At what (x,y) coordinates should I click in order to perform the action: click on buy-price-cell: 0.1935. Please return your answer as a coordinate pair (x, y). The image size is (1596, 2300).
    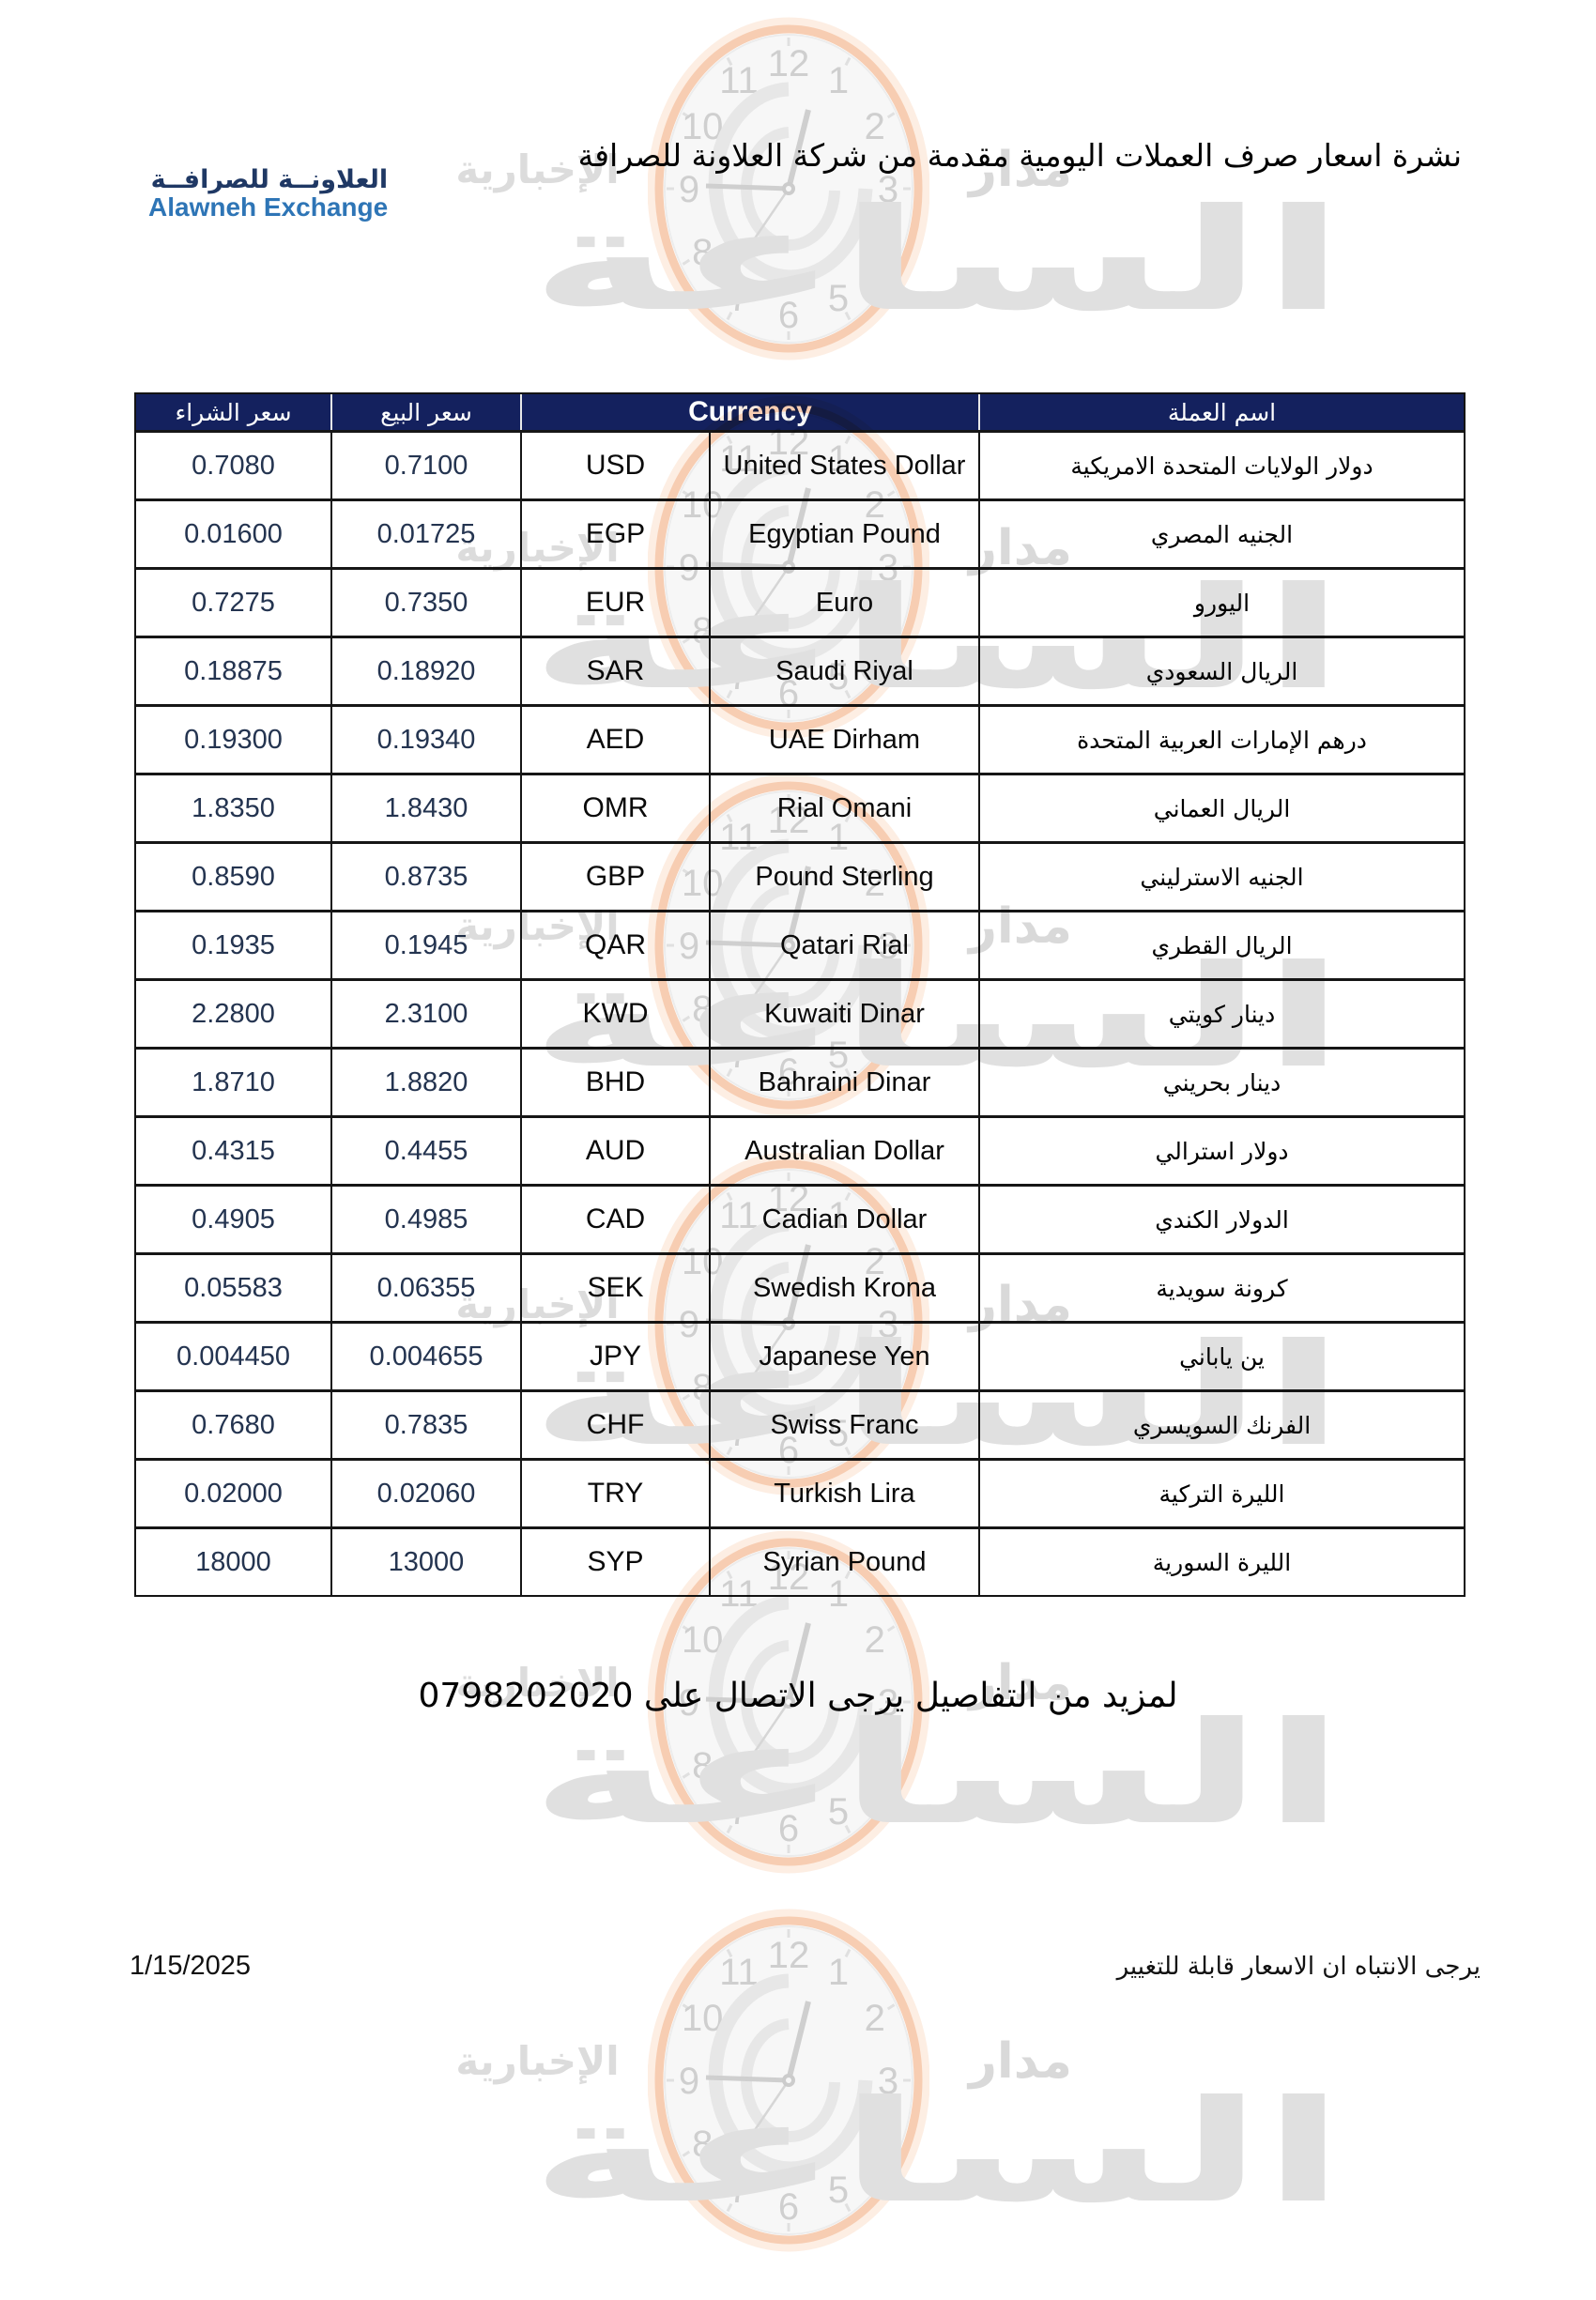
    Looking at the image, I should click on (234, 945).